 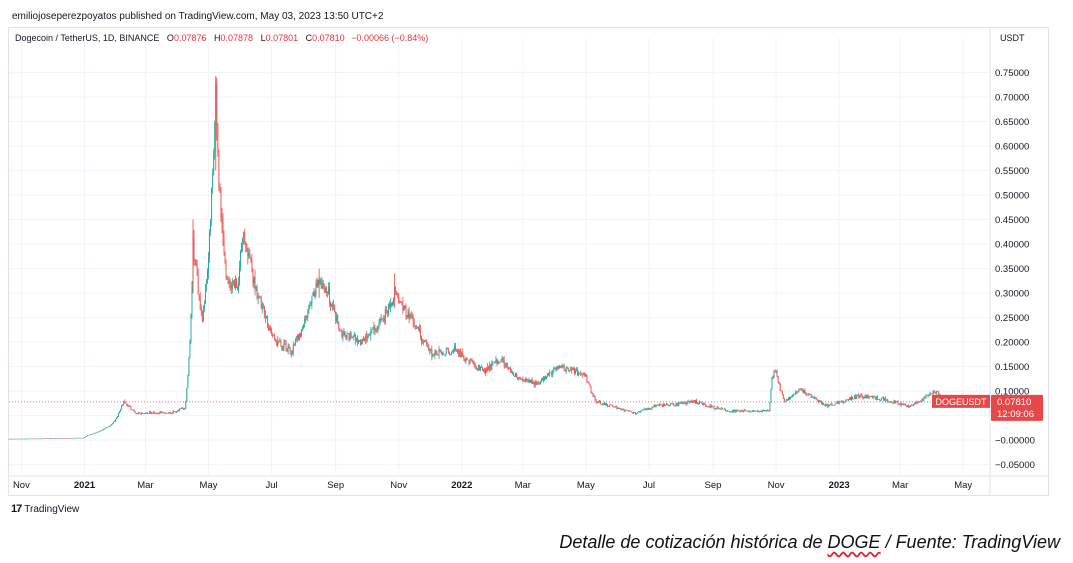 I want to click on currency-label: USDT, so click(x=1012, y=38).